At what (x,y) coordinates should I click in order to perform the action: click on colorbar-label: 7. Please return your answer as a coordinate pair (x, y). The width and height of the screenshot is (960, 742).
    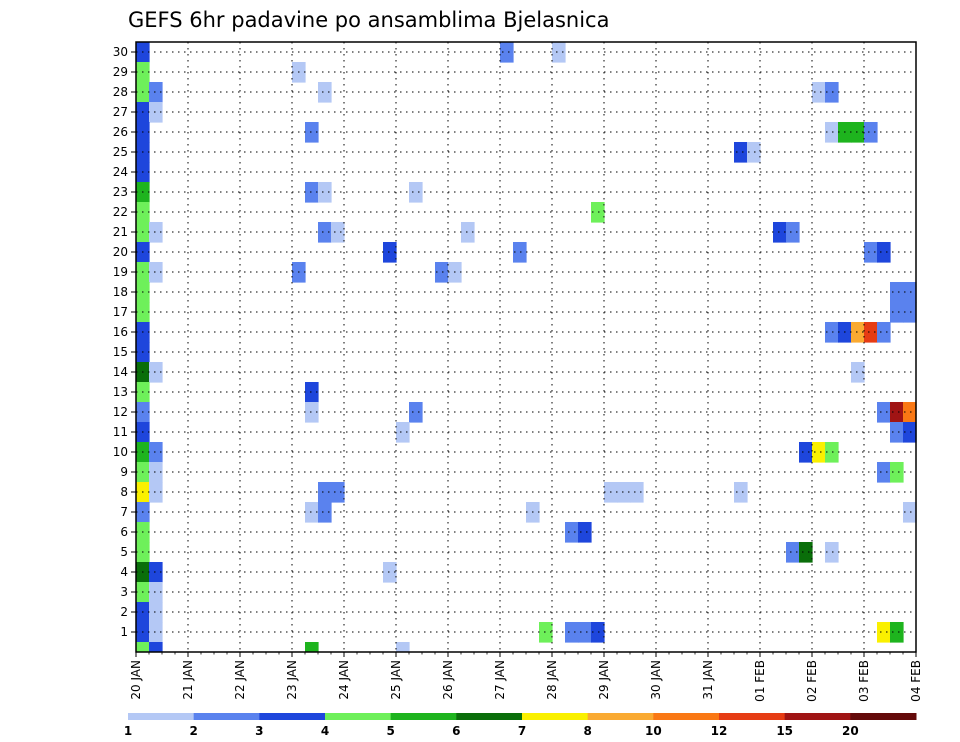
    Looking at the image, I should click on (522, 731).